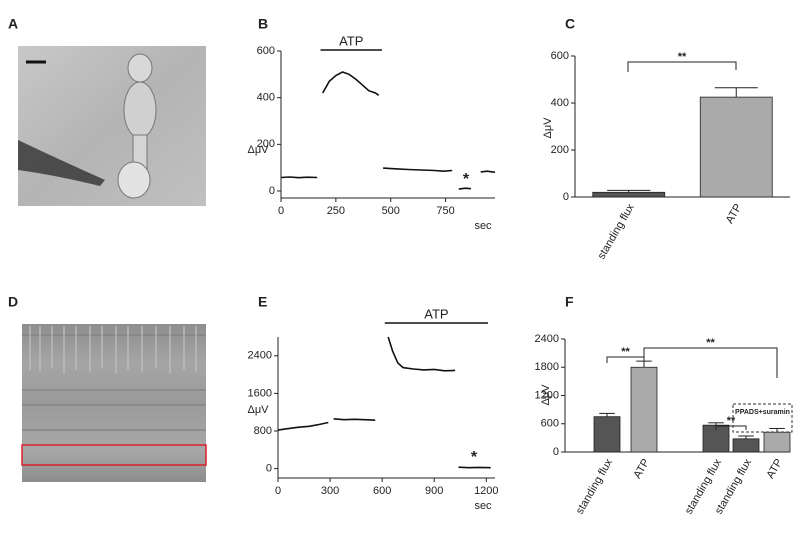 This screenshot has width=800, height=540. What do you see at coordinates (434, 491) in the screenshot?
I see `x-tick-label: 900` at bounding box center [434, 491].